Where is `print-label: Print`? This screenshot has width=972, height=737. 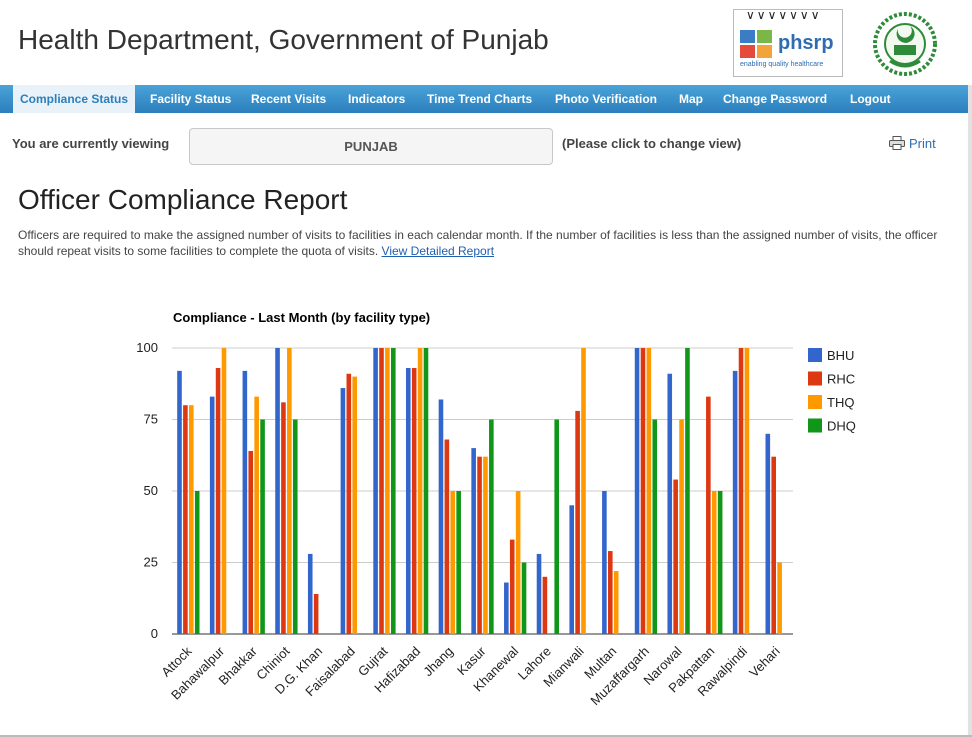
print-label: Print is located at coordinates (922, 143).